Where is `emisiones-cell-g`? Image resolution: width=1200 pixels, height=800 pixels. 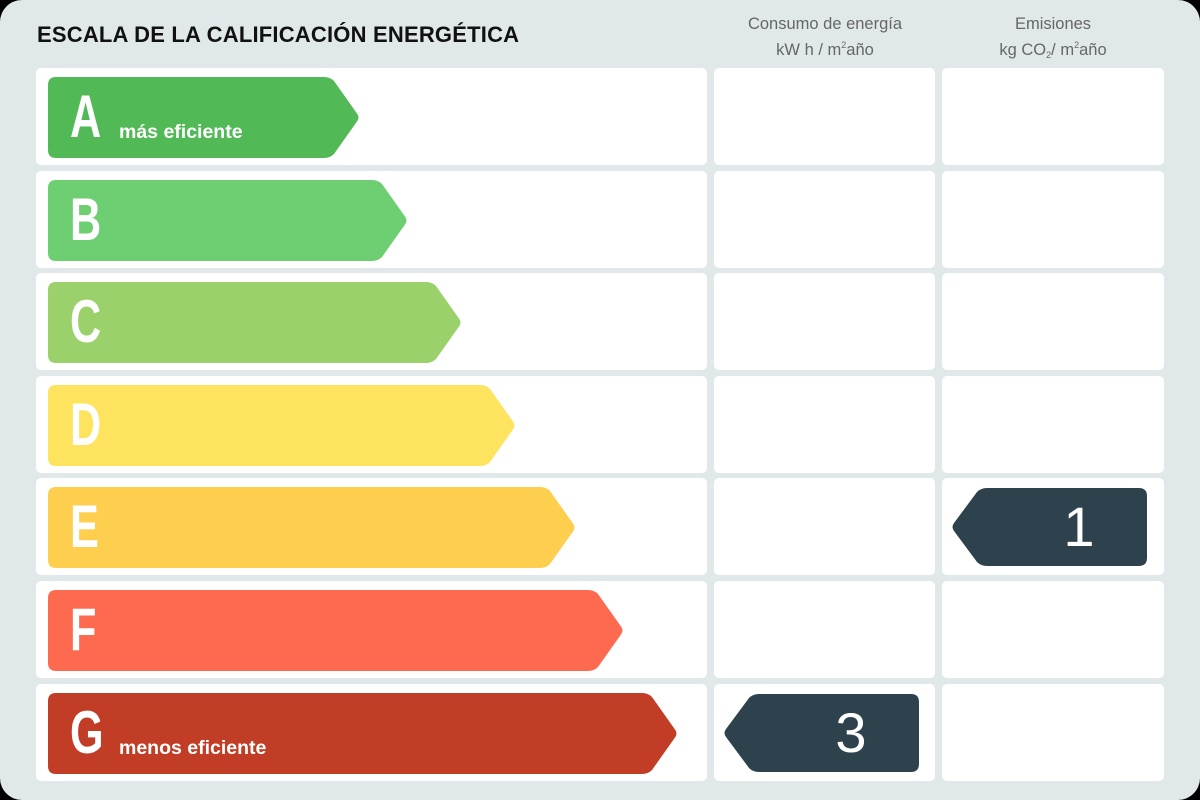 emisiones-cell-g is located at coordinates (1053, 732).